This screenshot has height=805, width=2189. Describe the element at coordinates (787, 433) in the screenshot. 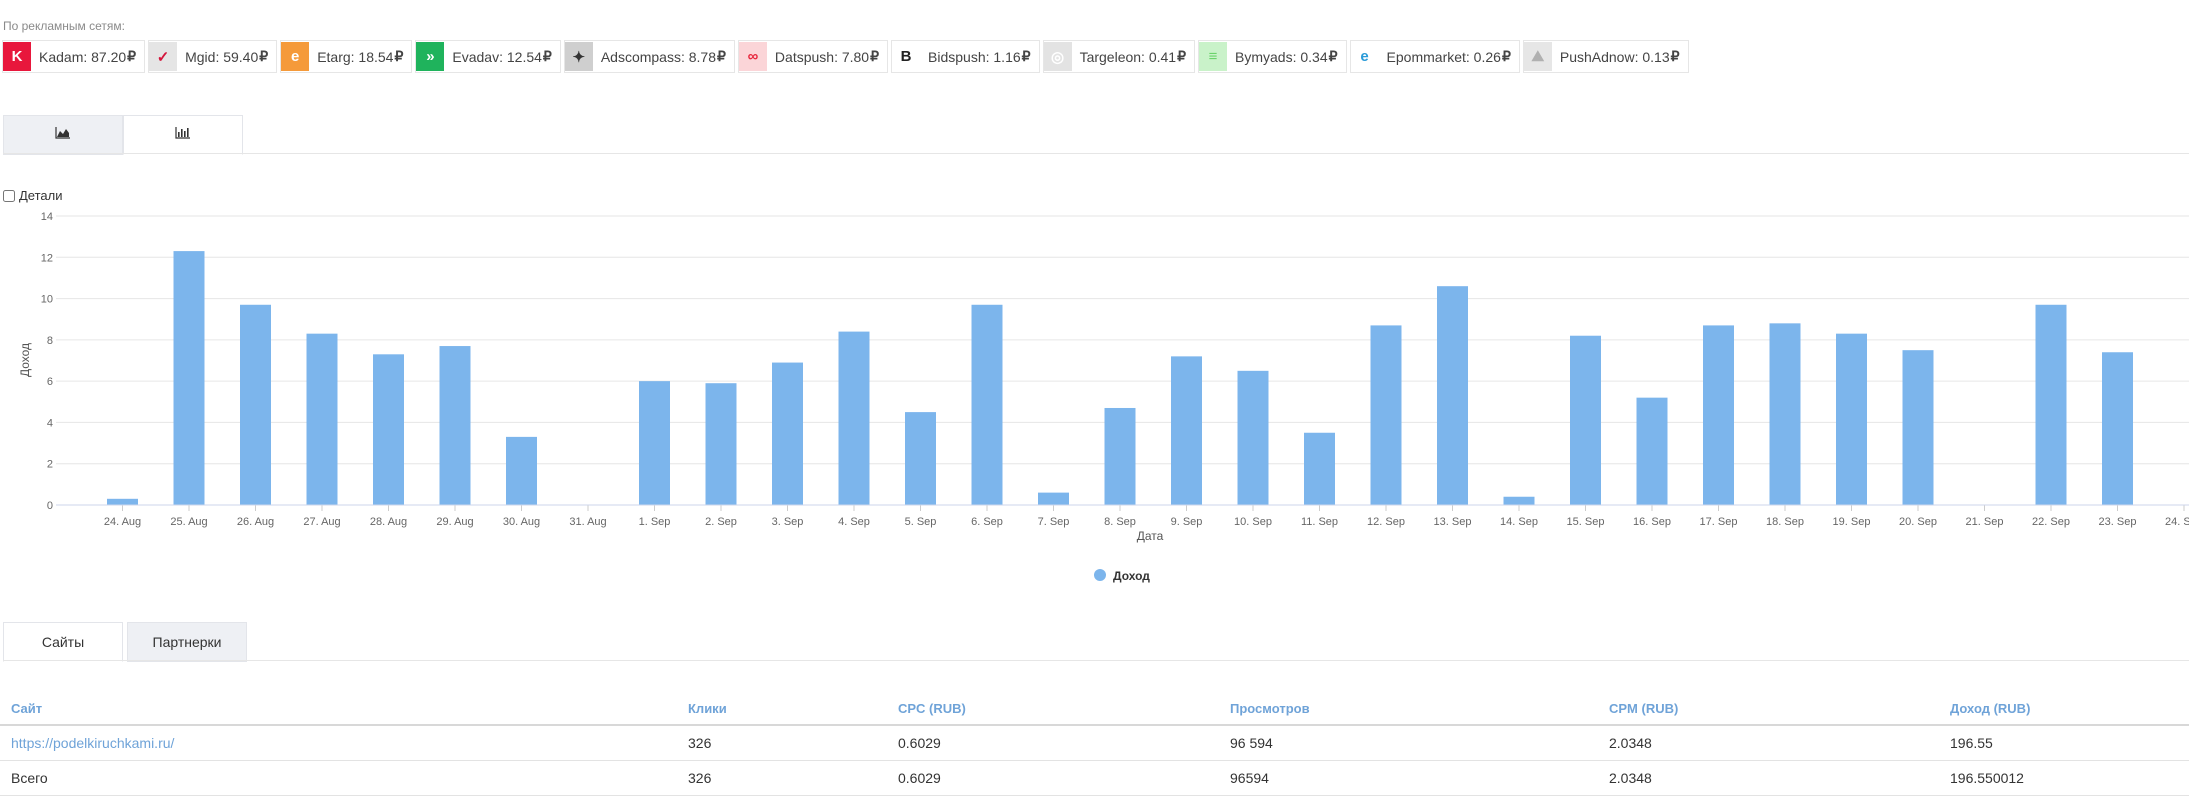

I see `bar-3-sep` at that location.